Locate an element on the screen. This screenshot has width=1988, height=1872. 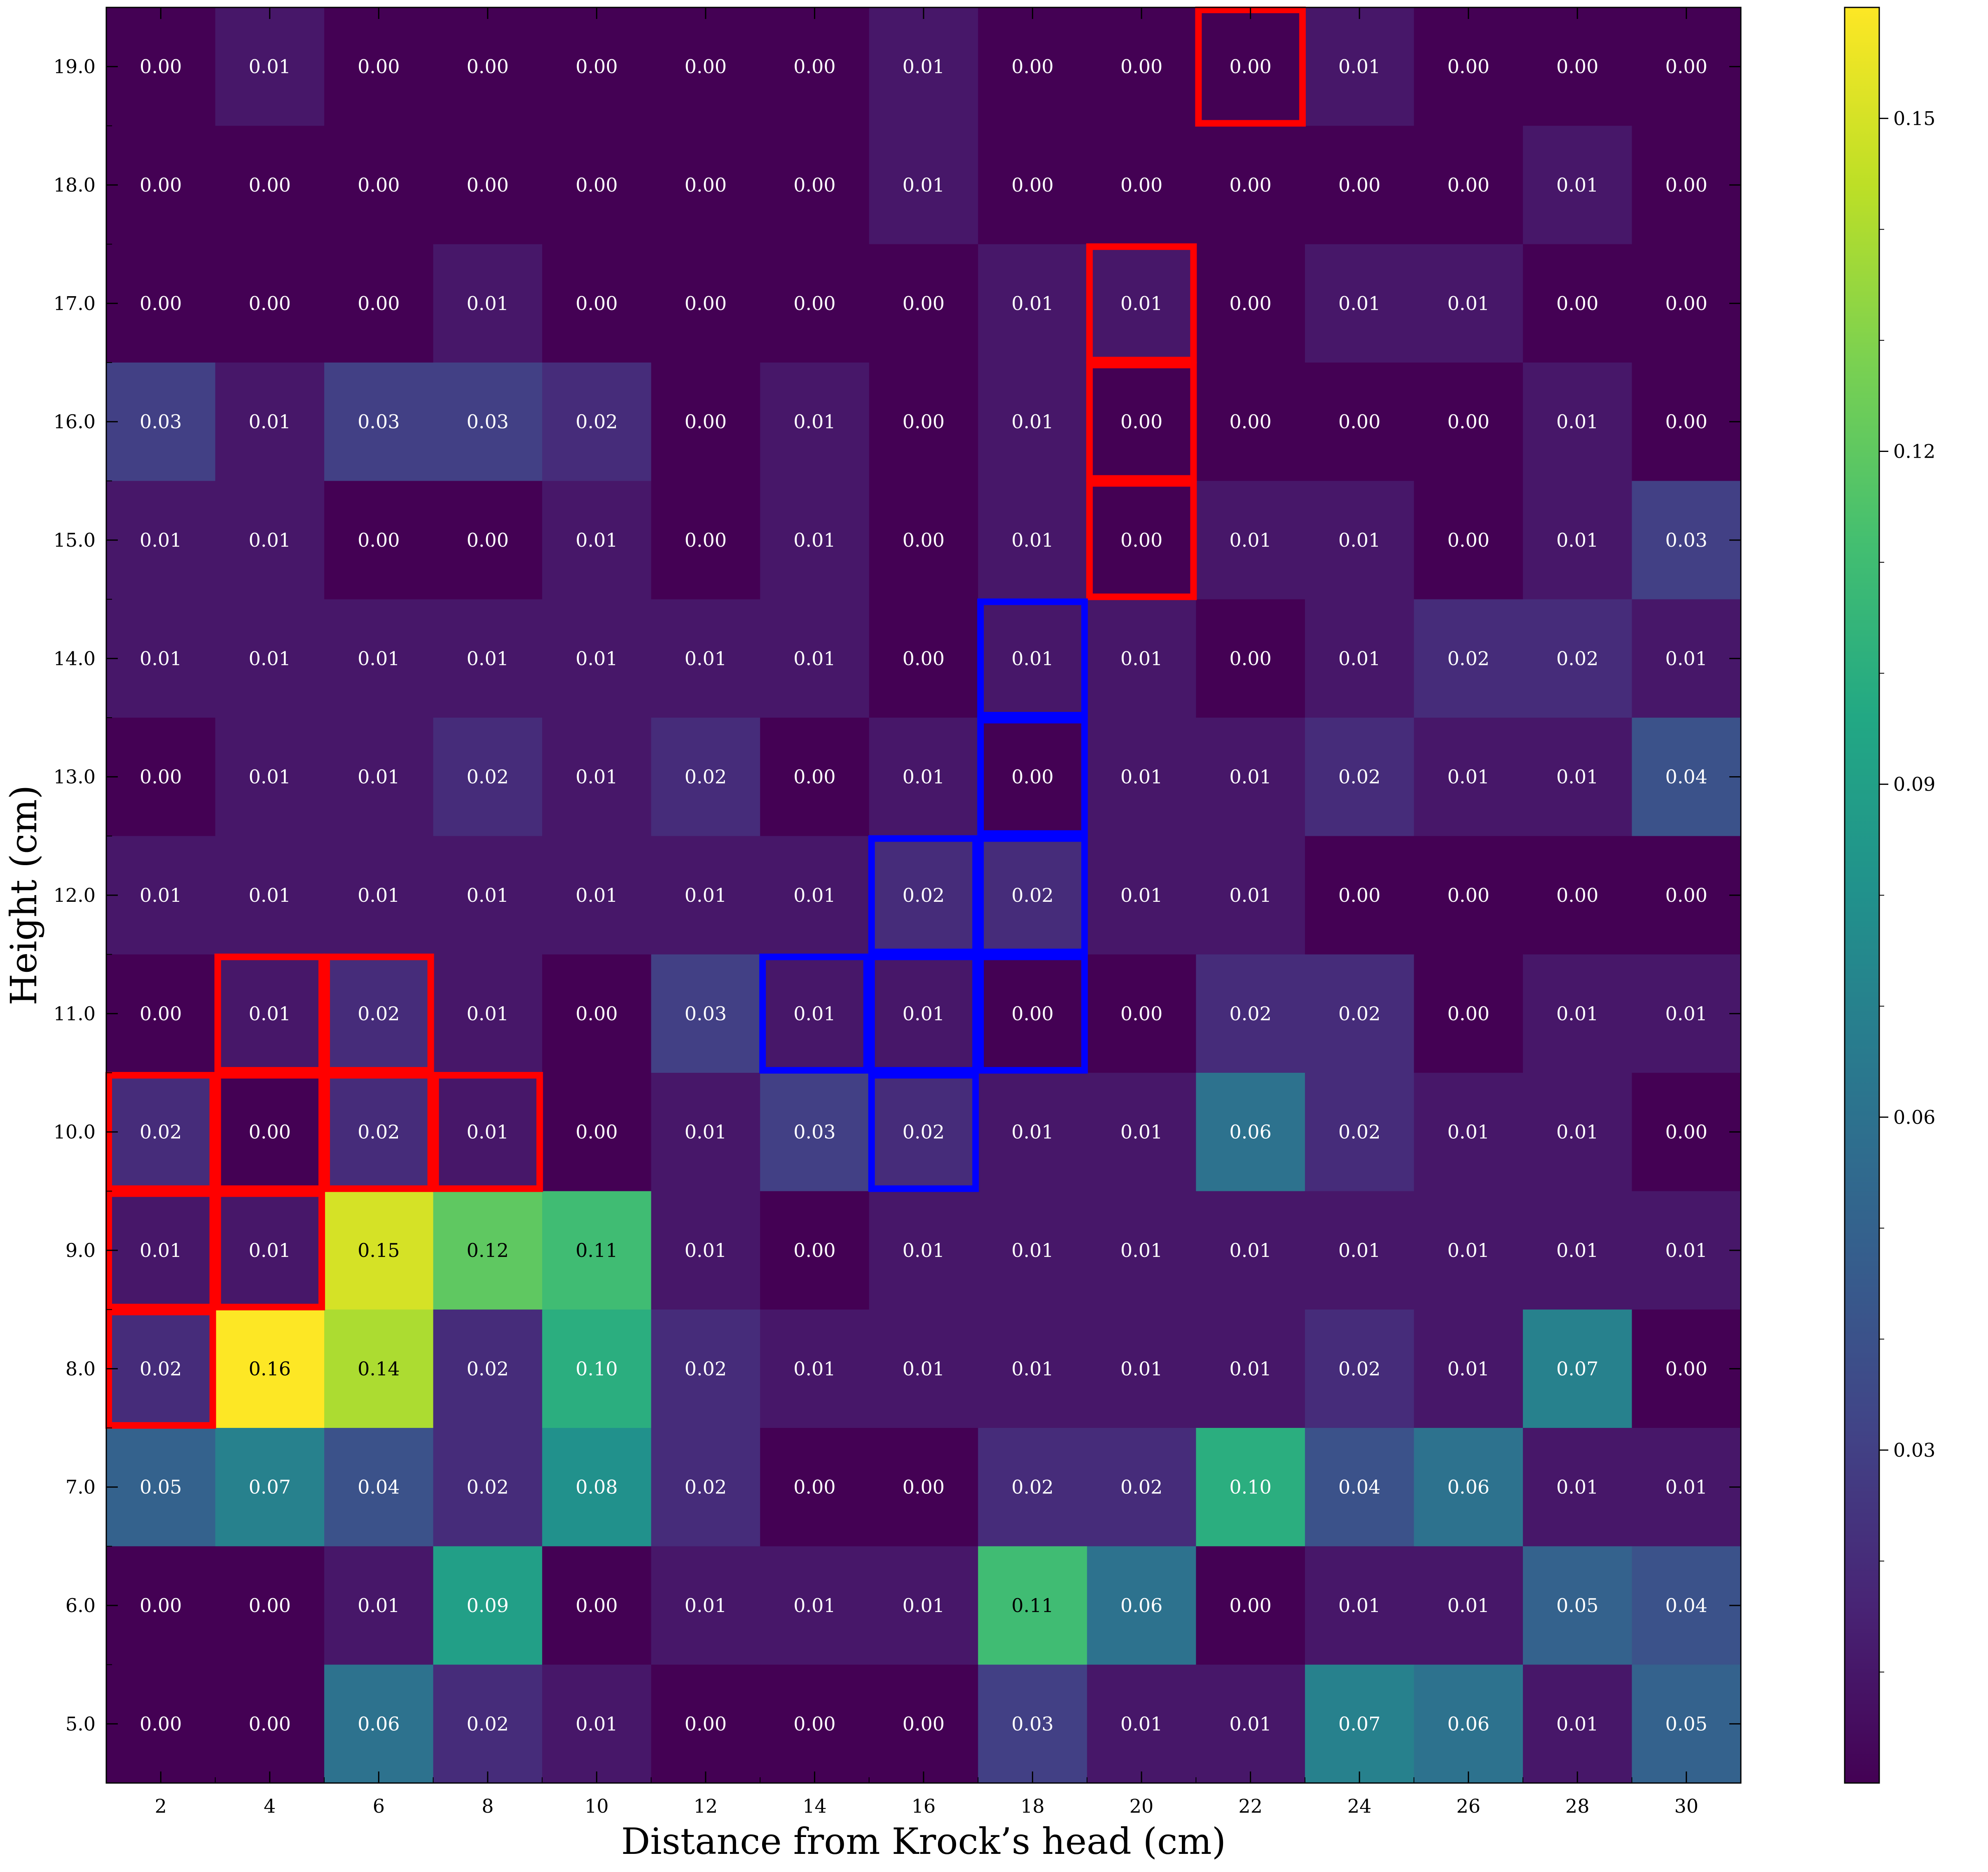
y-tick-label: 19.0 is located at coordinates (75, 67).